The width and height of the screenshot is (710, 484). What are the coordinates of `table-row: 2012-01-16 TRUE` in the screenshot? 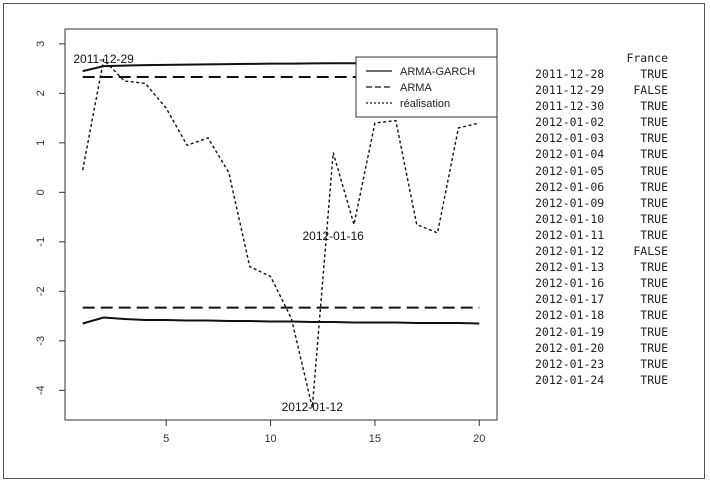 It's located at (601, 283).